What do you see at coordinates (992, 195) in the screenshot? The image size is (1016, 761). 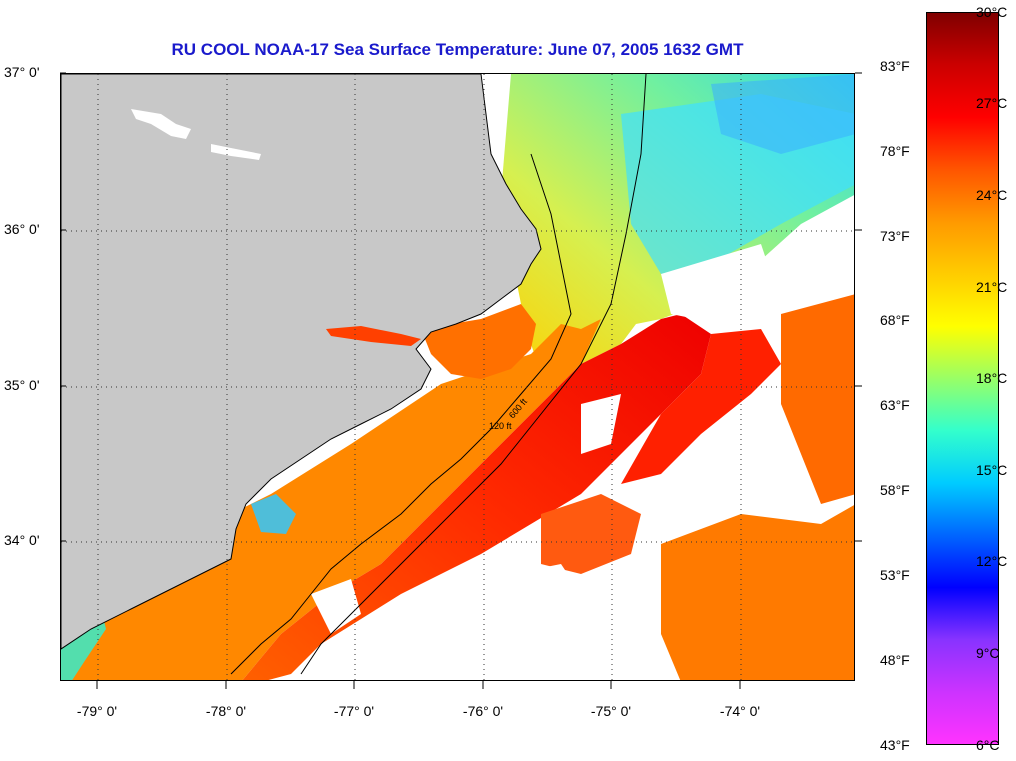 I see `colorbar-c-label-24: 24°C` at bounding box center [992, 195].